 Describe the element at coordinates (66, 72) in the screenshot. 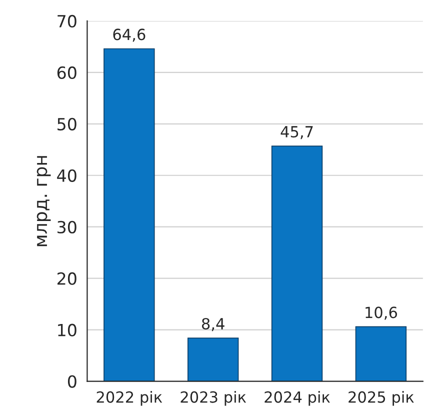

I see `y-tick-label: 60` at that location.